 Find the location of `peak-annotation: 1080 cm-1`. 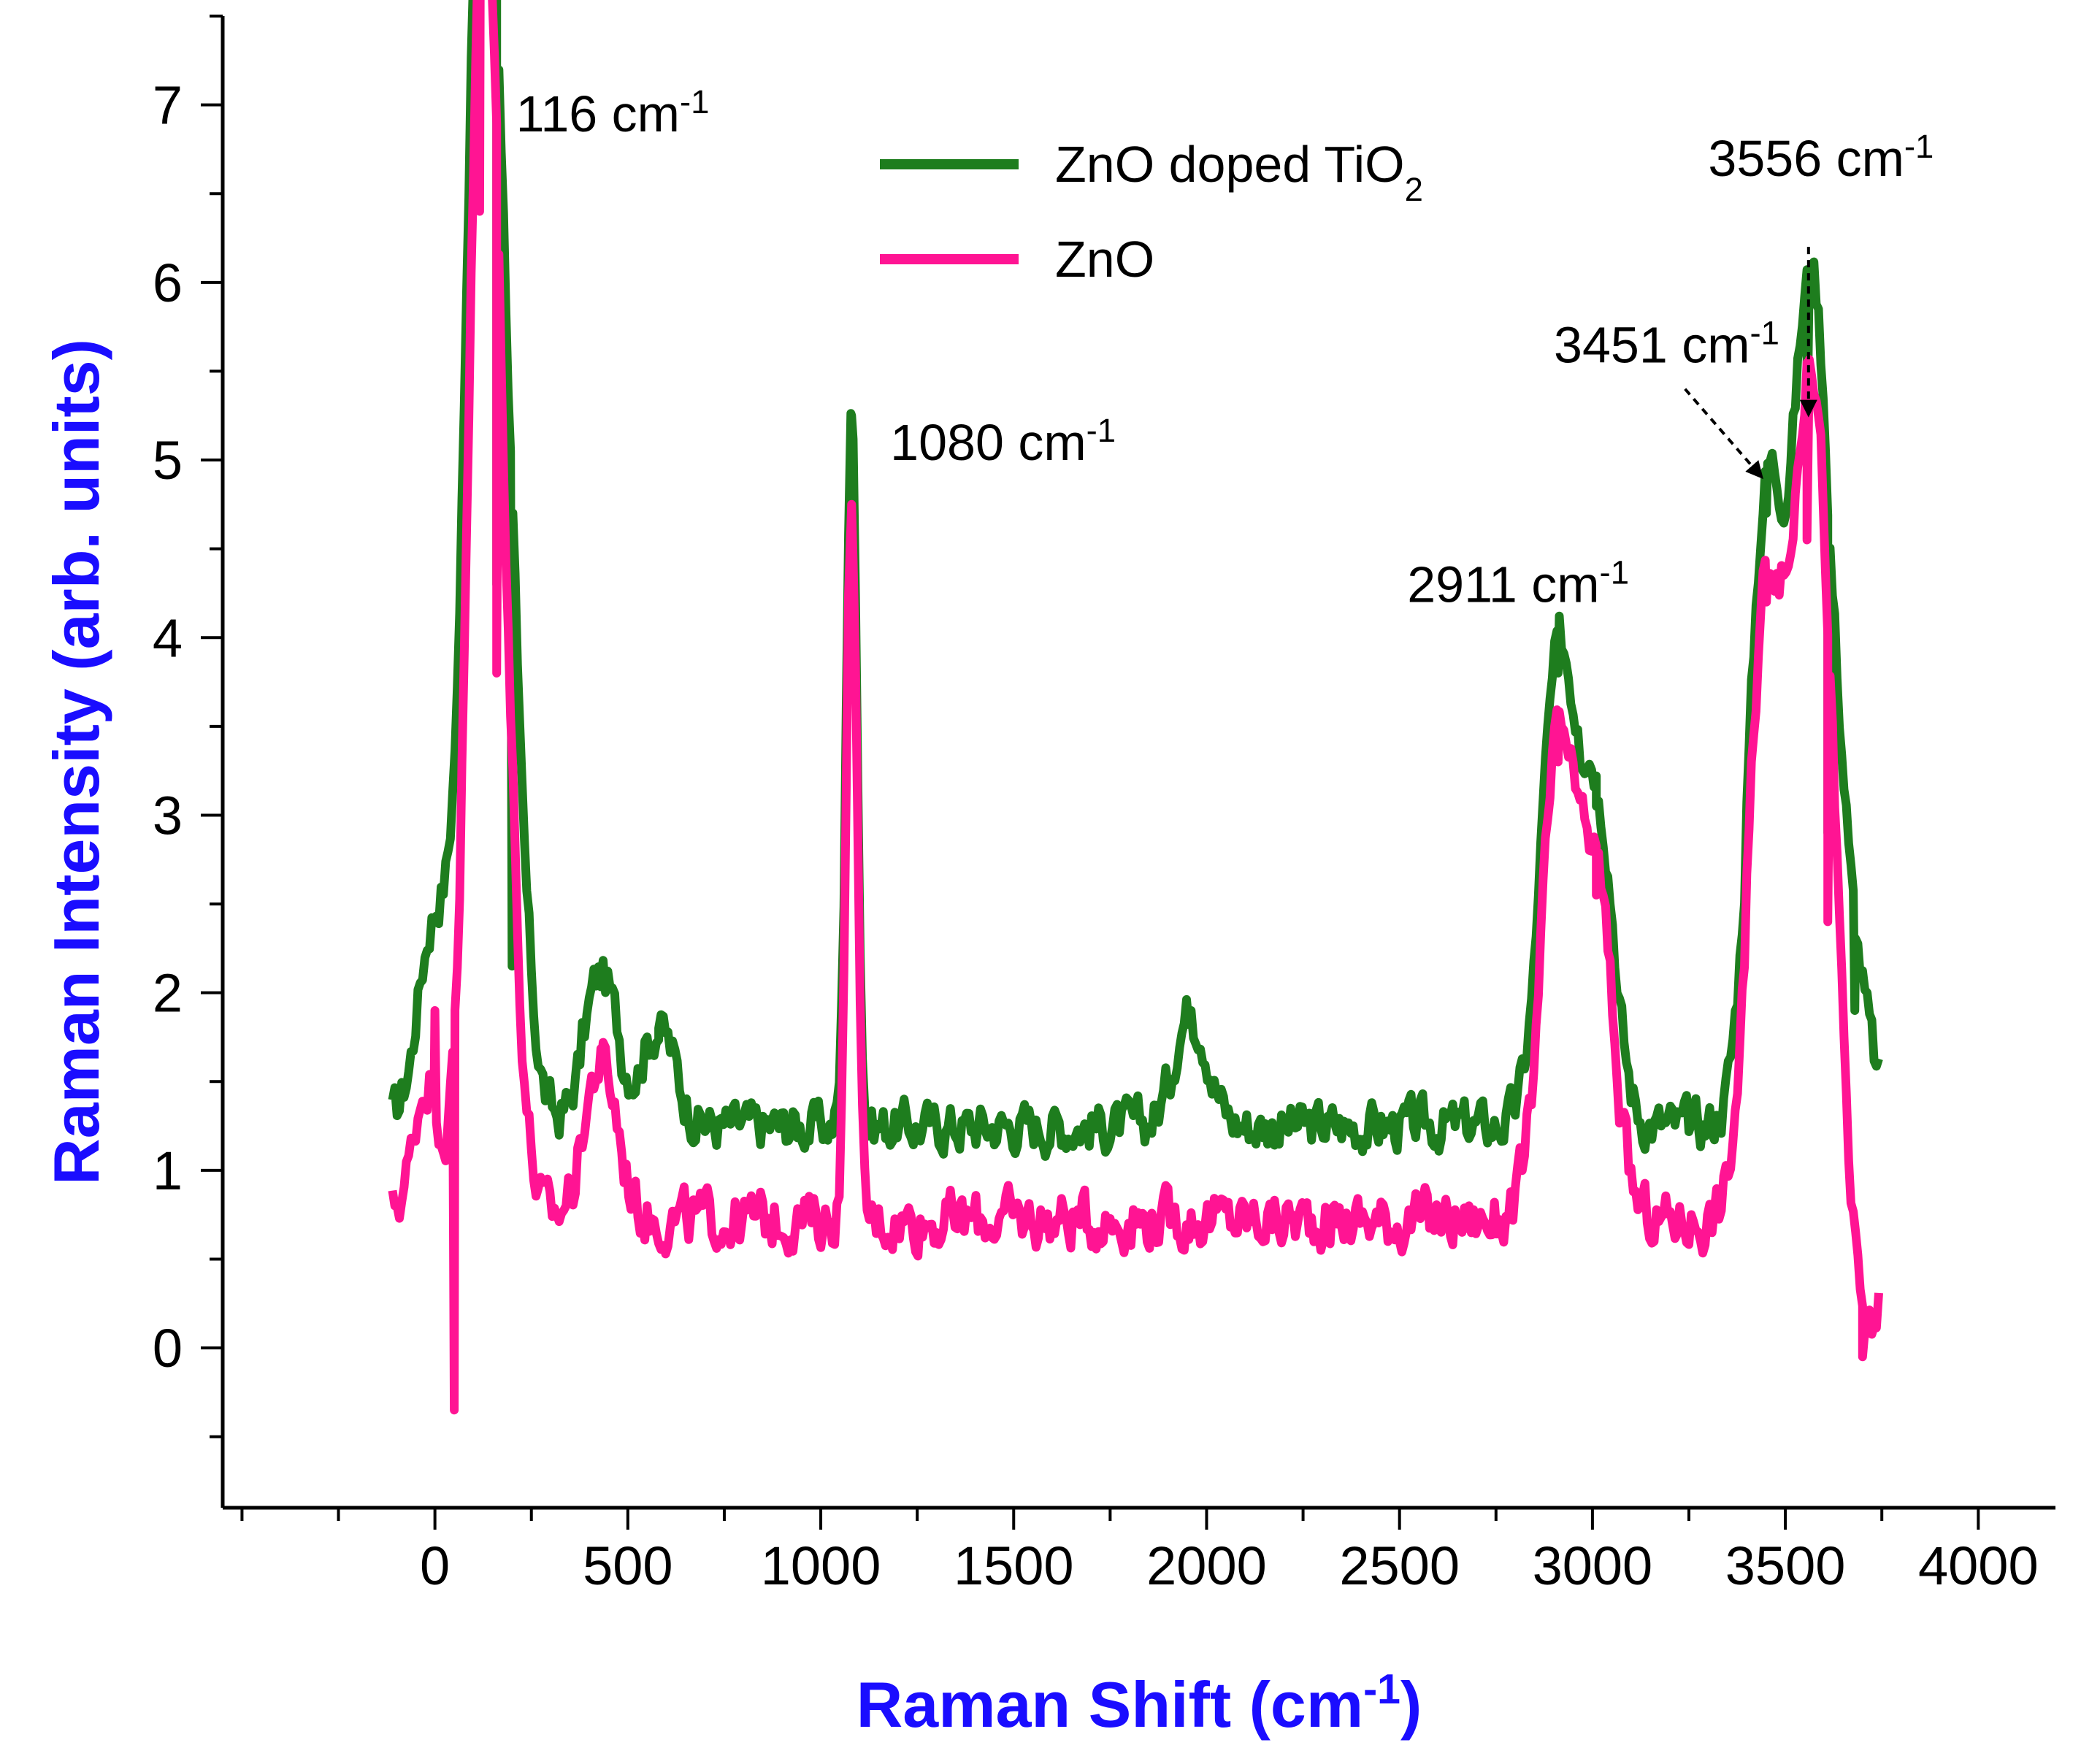

peak-annotation: 1080 cm-1 is located at coordinates (1003, 442).